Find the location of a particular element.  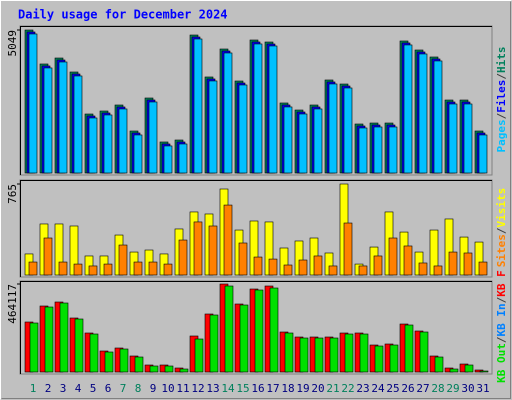

x-tick-label: 18 is located at coordinates (287, 388).